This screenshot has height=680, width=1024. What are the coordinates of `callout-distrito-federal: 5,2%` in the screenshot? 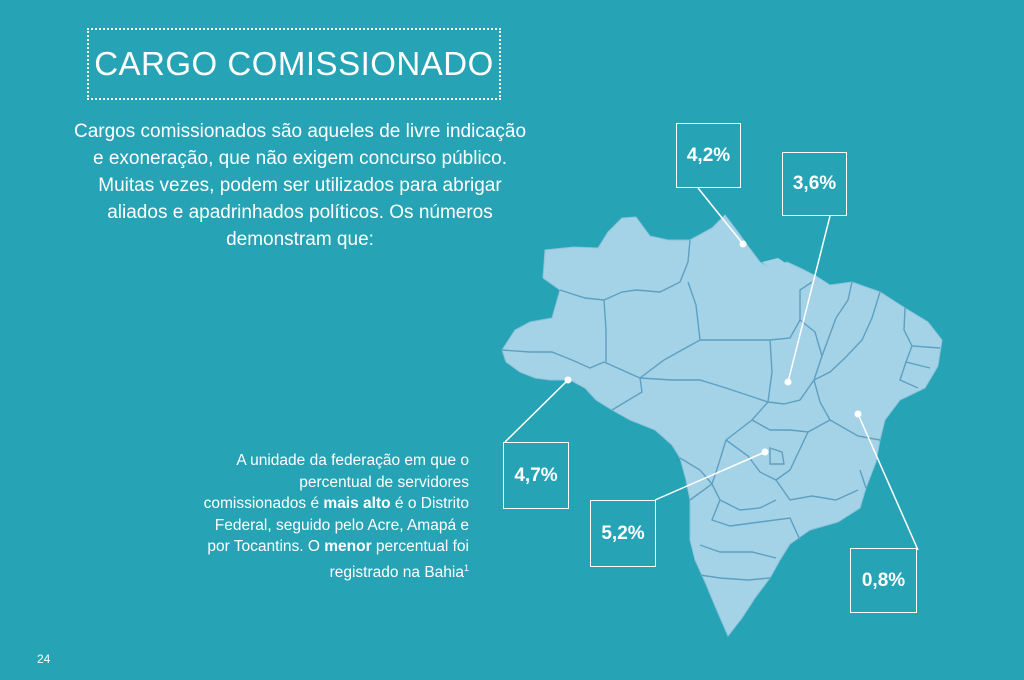 It's located at (623, 533).